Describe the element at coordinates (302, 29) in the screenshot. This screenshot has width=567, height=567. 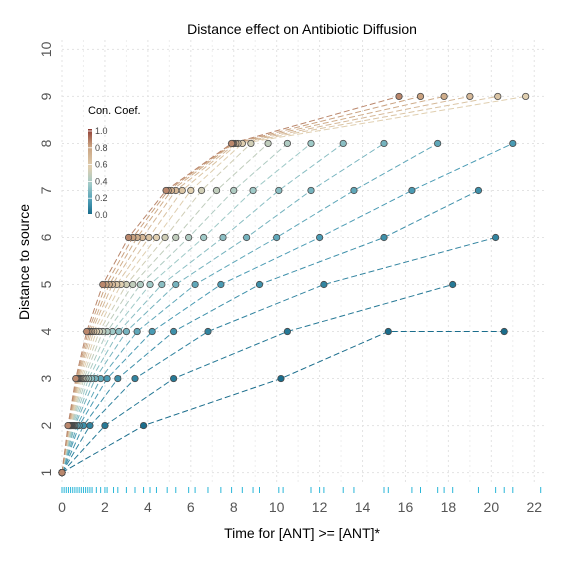
I see `chart-title: Distance effect on Antibiotic Diffusion` at that location.